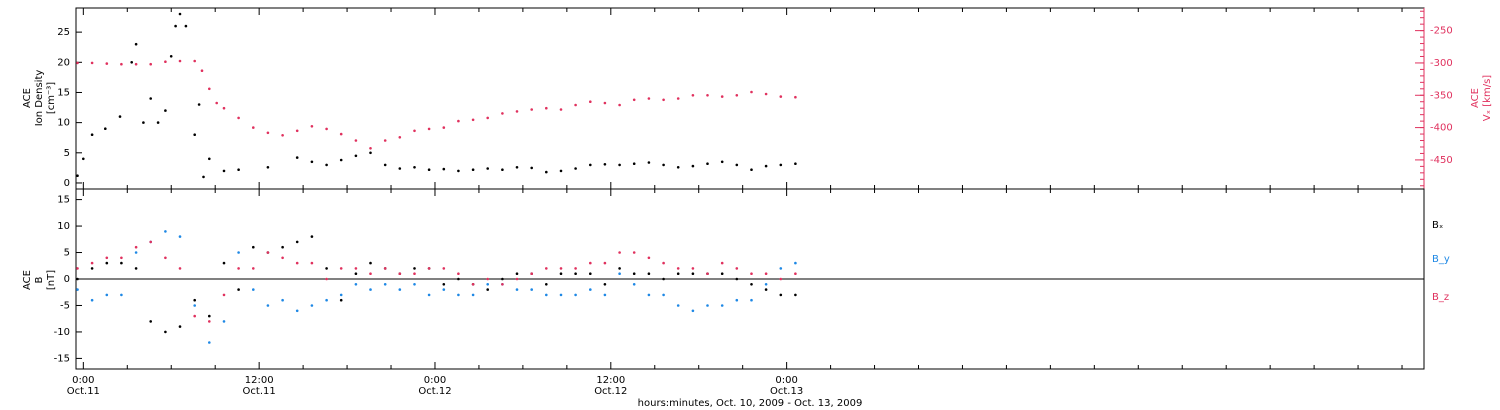 This screenshot has height=410, width=1500. I want to click on bottom-ytick-label: -5, so click(65, 305).